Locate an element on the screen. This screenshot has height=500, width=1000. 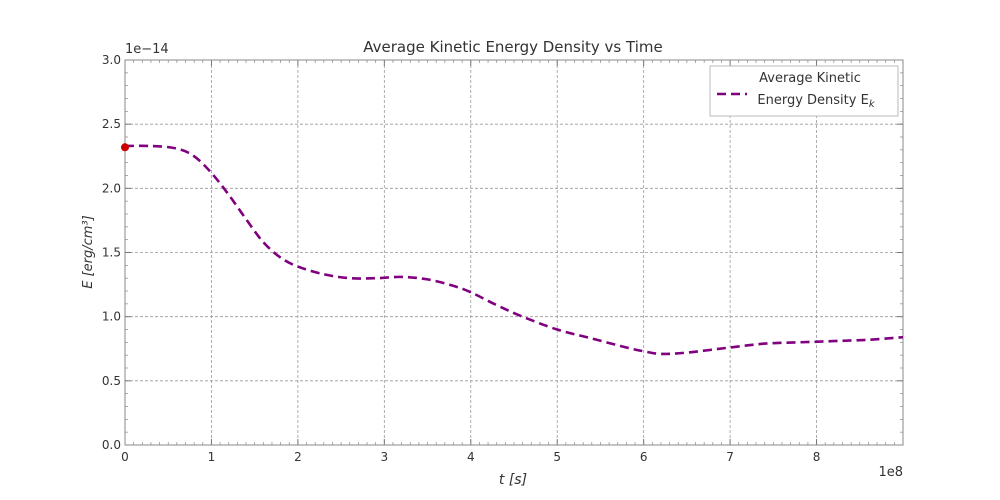
x-tick-label: 5 is located at coordinates (557, 457).